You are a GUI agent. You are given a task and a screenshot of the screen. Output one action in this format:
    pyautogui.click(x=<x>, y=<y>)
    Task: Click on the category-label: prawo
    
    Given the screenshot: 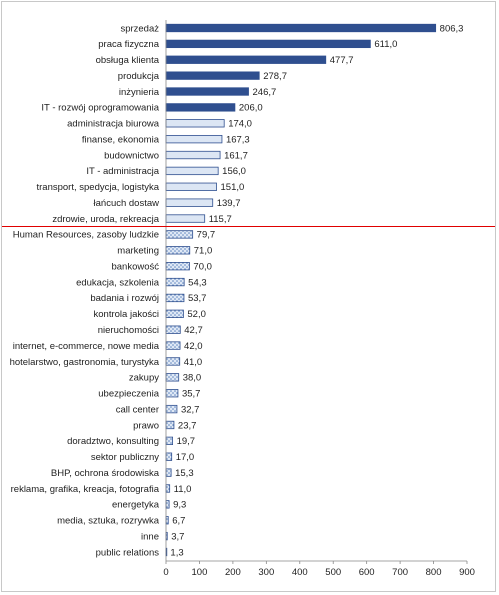 What is the action you would take?
    pyautogui.click(x=146, y=425)
    